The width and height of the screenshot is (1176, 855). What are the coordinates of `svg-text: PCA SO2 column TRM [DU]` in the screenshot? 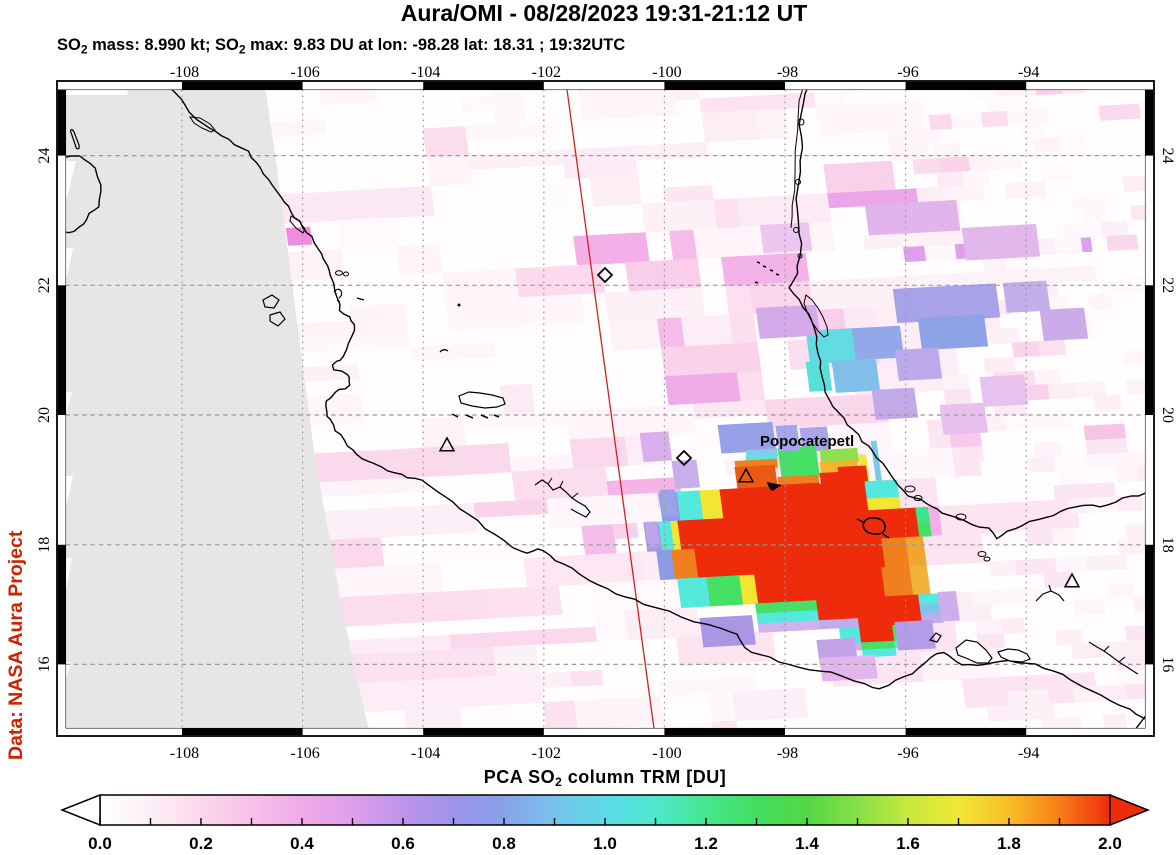 It's located at (605, 778).